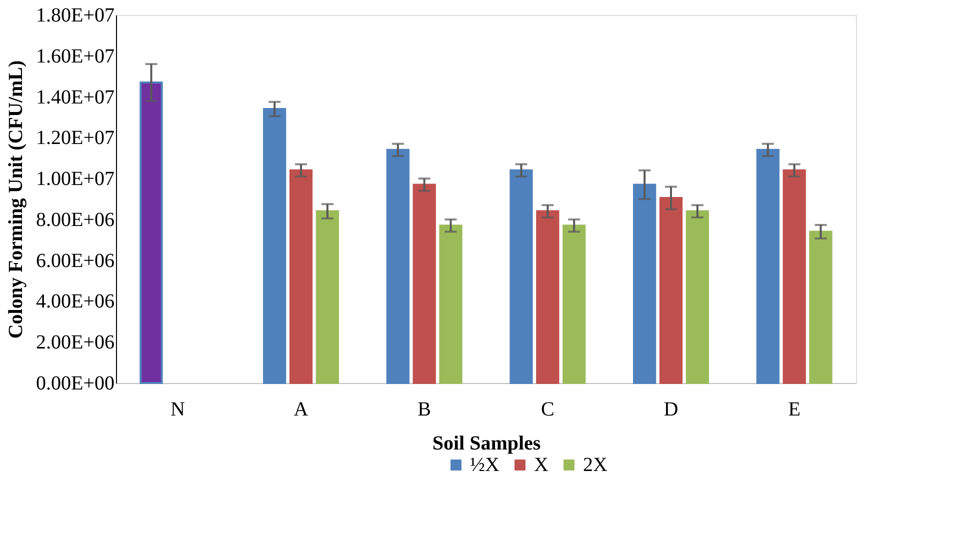 The height and width of the screenshot is (547, 968). I want to click on y-tick-label: 1.40E+07, so click(75, 97).